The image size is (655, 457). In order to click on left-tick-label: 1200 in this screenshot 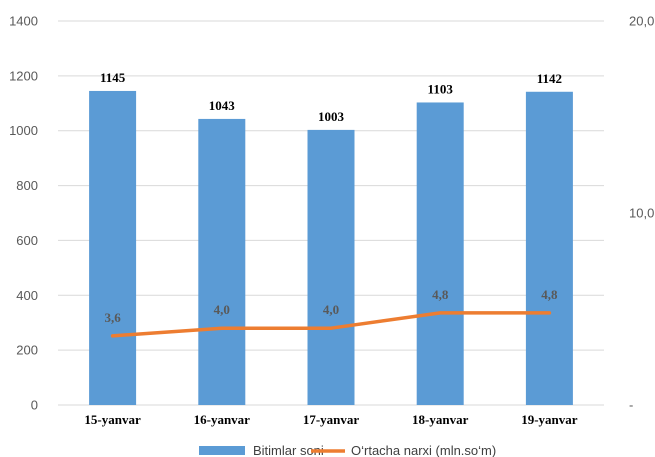, I will do `click(23, 75)`.